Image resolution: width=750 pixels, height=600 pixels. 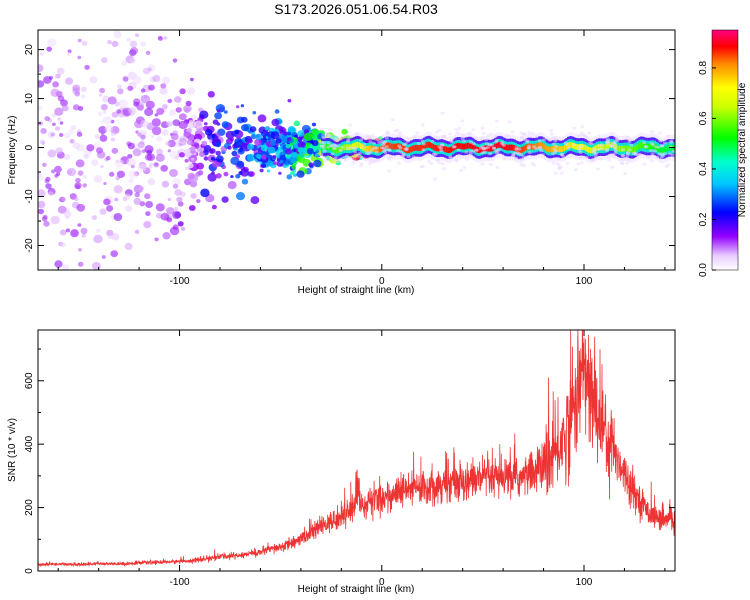 I want to click on y-tick-label: 10, so click(x=29, y=99).